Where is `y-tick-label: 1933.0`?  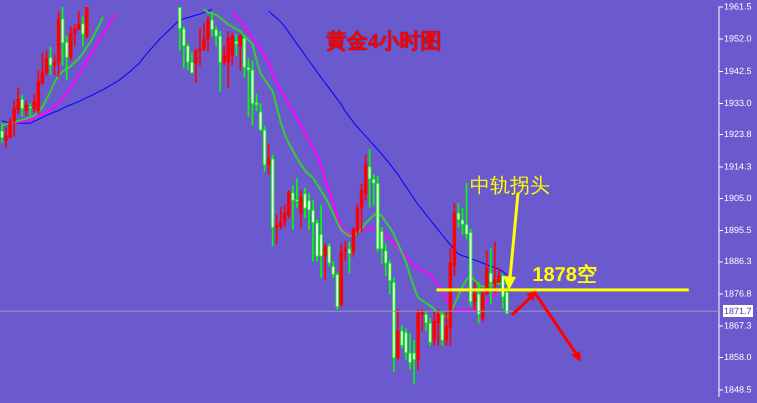 y-tick-label: 1933.0 is located at coordinates (738, 103).